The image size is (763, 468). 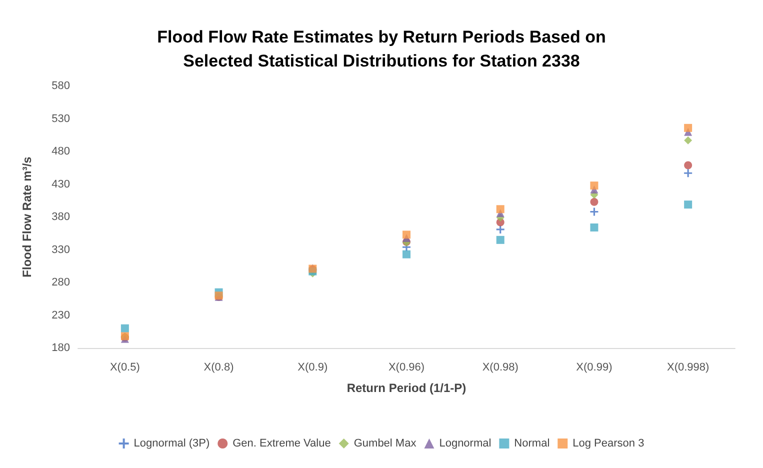 What do you see at coordinates (61, 250) in the screenshot?
I see `y-tick-label: 330` at bounding box center [61, 250].